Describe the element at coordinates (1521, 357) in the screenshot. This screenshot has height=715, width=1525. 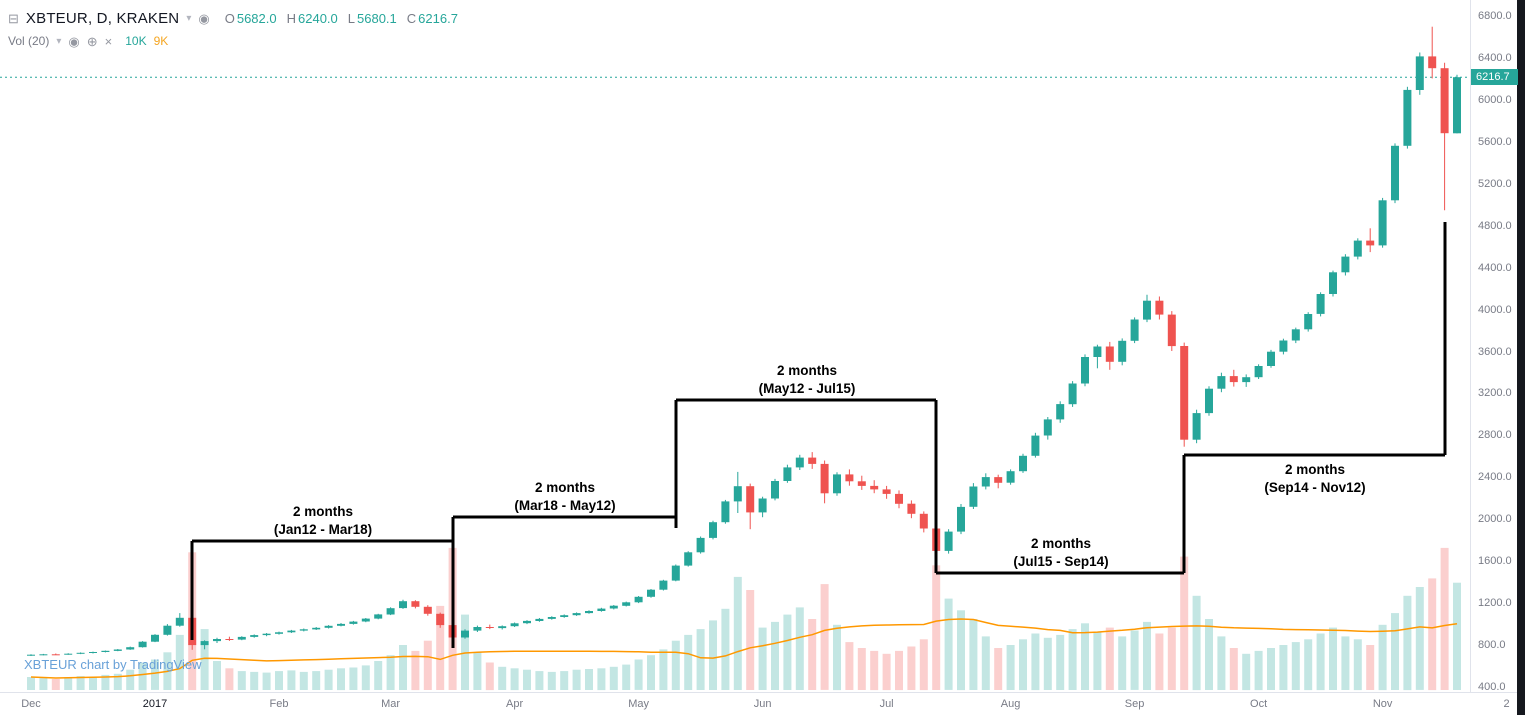
I see `window-edge-strip` at that location.